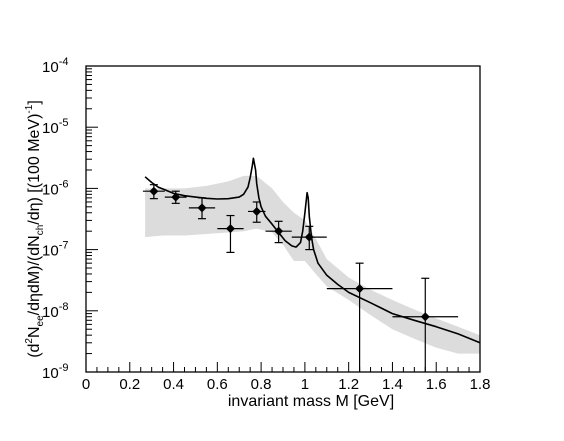 This screenshot has height=441, width=564. I want to click on y-tick-exponent: -8, so click(64, 307).